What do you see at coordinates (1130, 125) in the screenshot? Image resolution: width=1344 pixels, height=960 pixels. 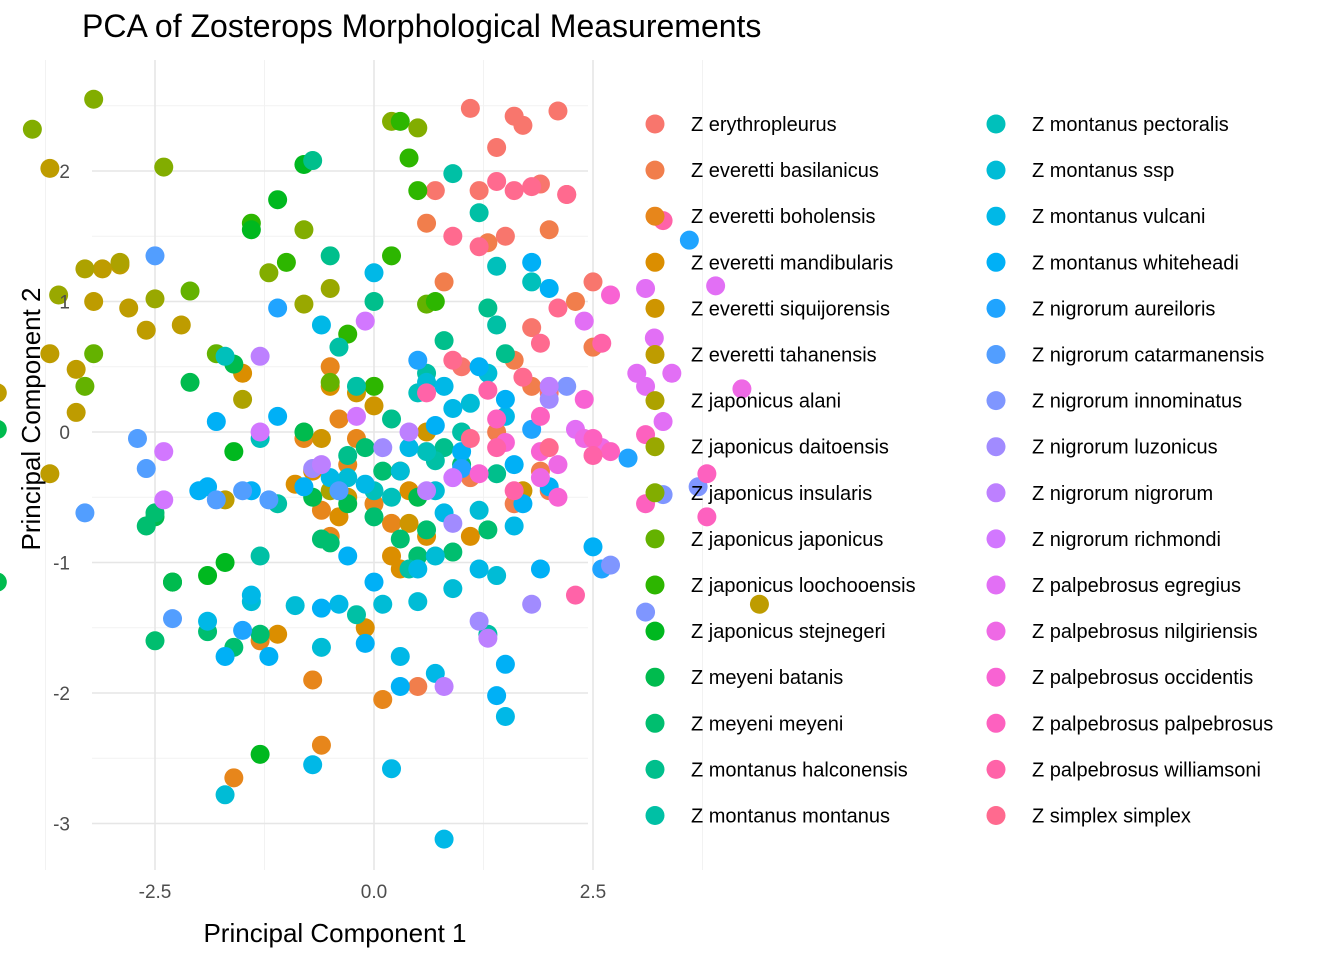 I see `legend-label: Z montanus pectoralis` at bounding box center [1130, 125].